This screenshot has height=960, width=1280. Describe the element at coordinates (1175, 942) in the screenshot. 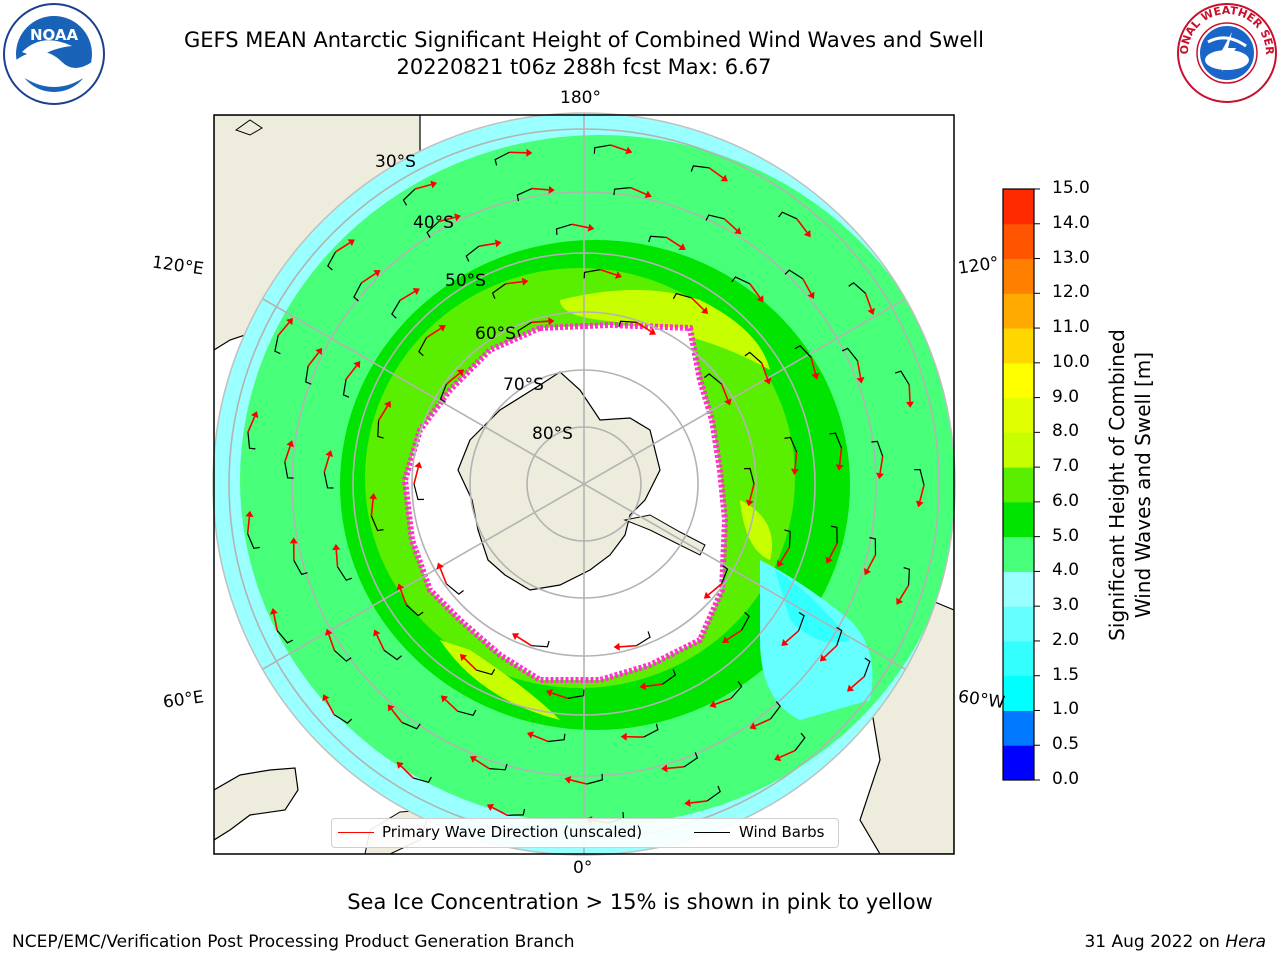

I see `footer-date: 31 Aug 2022 on Hera` at that location.